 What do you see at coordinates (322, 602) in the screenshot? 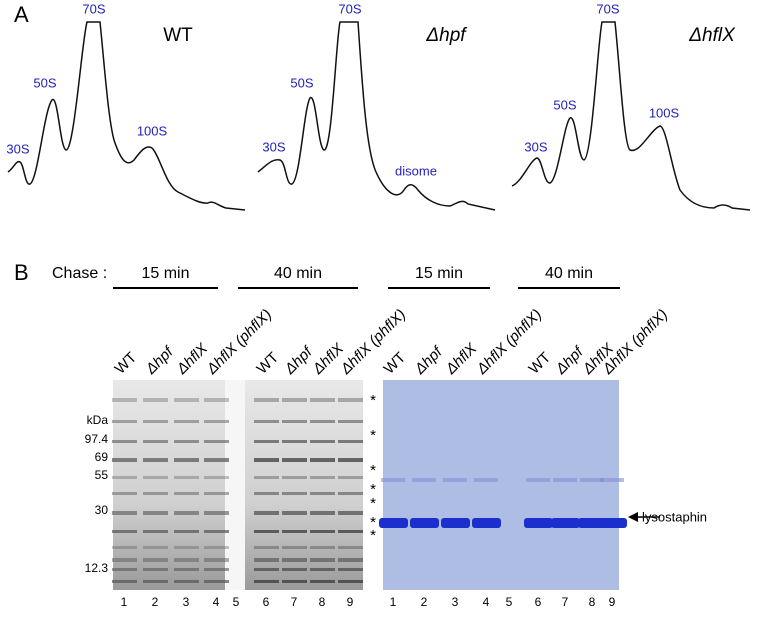
I see `lane-number: 8` at bounding box center [322, 602].